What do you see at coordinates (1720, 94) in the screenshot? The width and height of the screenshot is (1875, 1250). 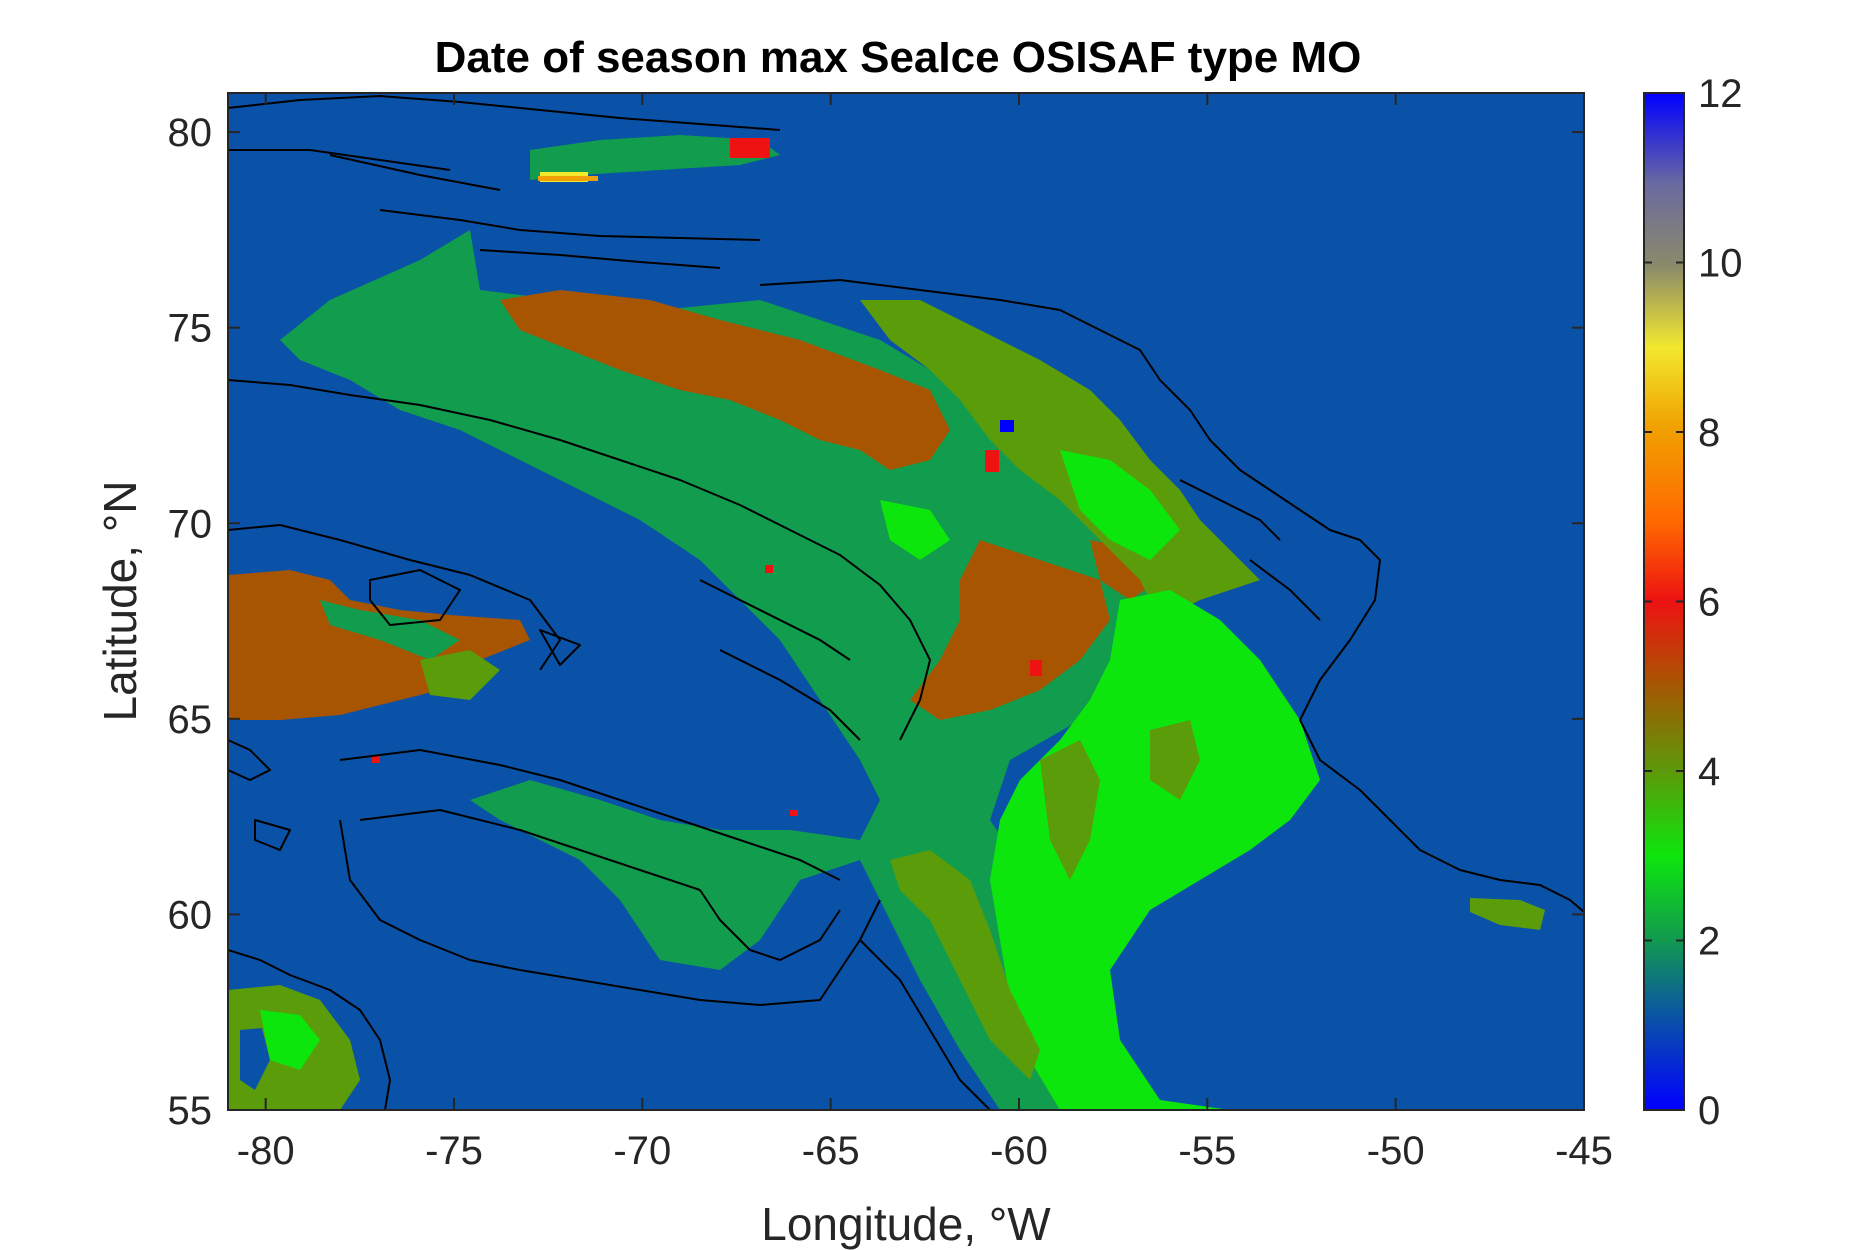 I see `colorbar-tick-label: 12` at bounding box center [1720, 94].